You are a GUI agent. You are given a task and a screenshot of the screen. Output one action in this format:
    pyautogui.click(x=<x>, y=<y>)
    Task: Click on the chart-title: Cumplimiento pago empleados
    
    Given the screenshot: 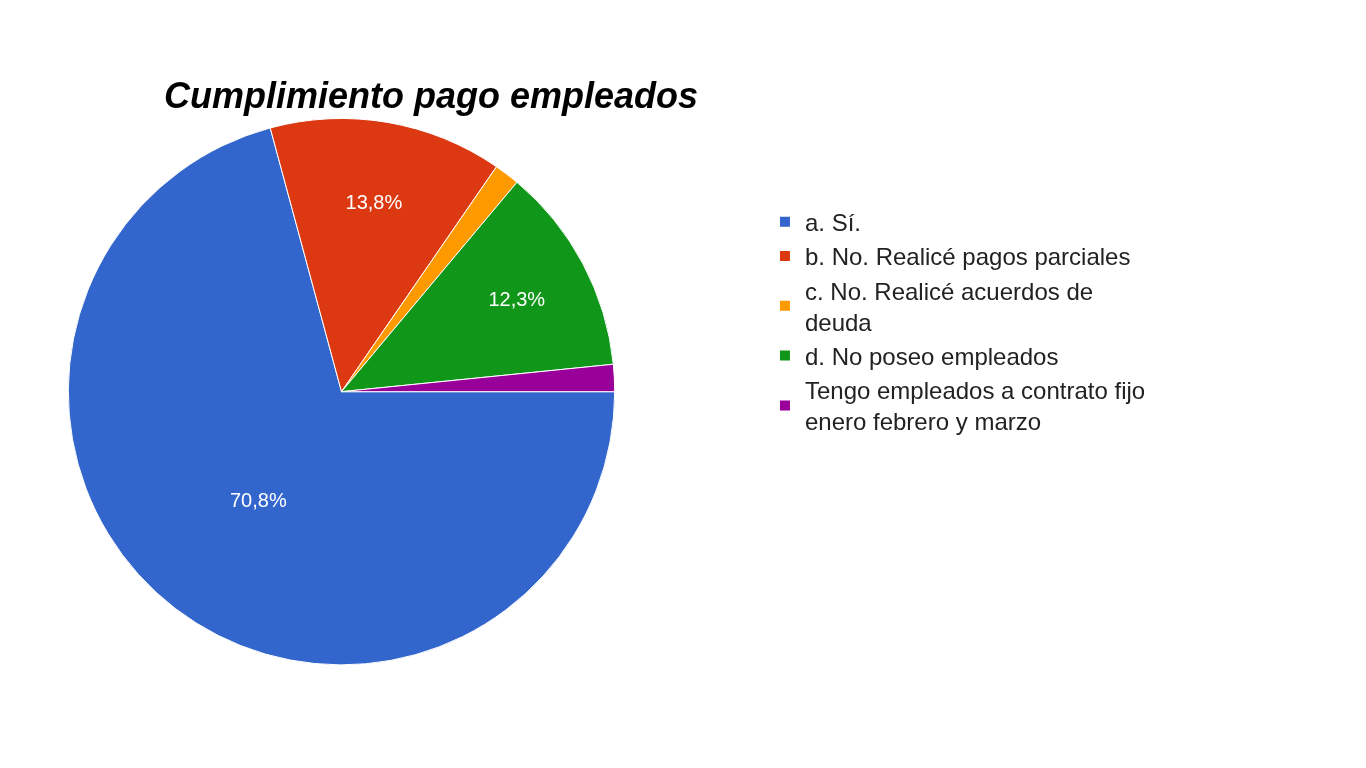 What is the action you would take?
    pyautogui.click(x=430, y=95)
    